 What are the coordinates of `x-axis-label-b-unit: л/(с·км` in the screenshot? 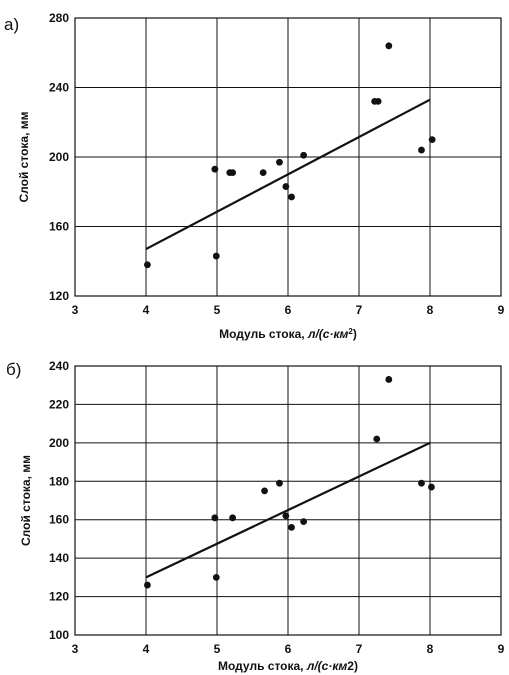 It's located at (327, 666).